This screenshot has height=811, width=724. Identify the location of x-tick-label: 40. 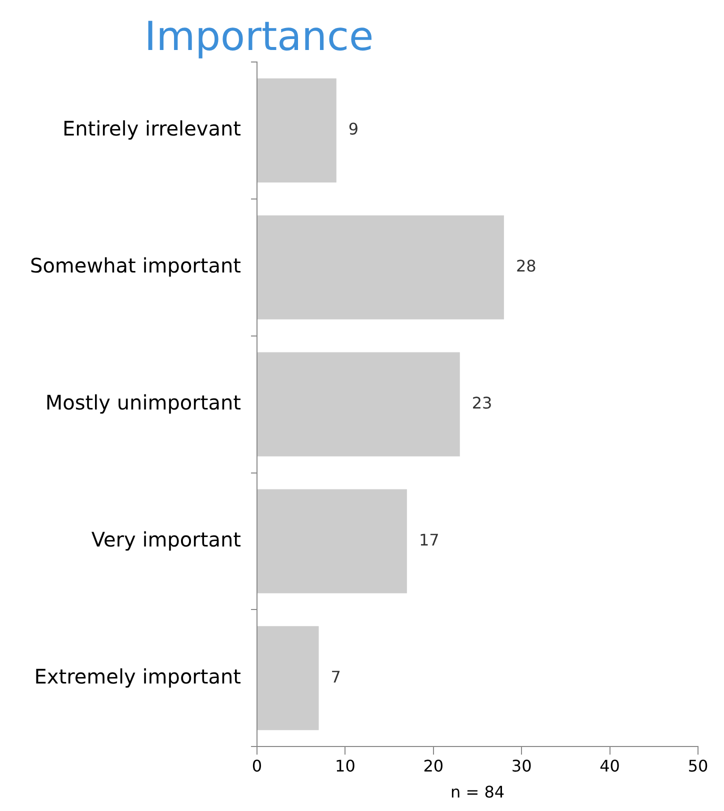
(610, 766).